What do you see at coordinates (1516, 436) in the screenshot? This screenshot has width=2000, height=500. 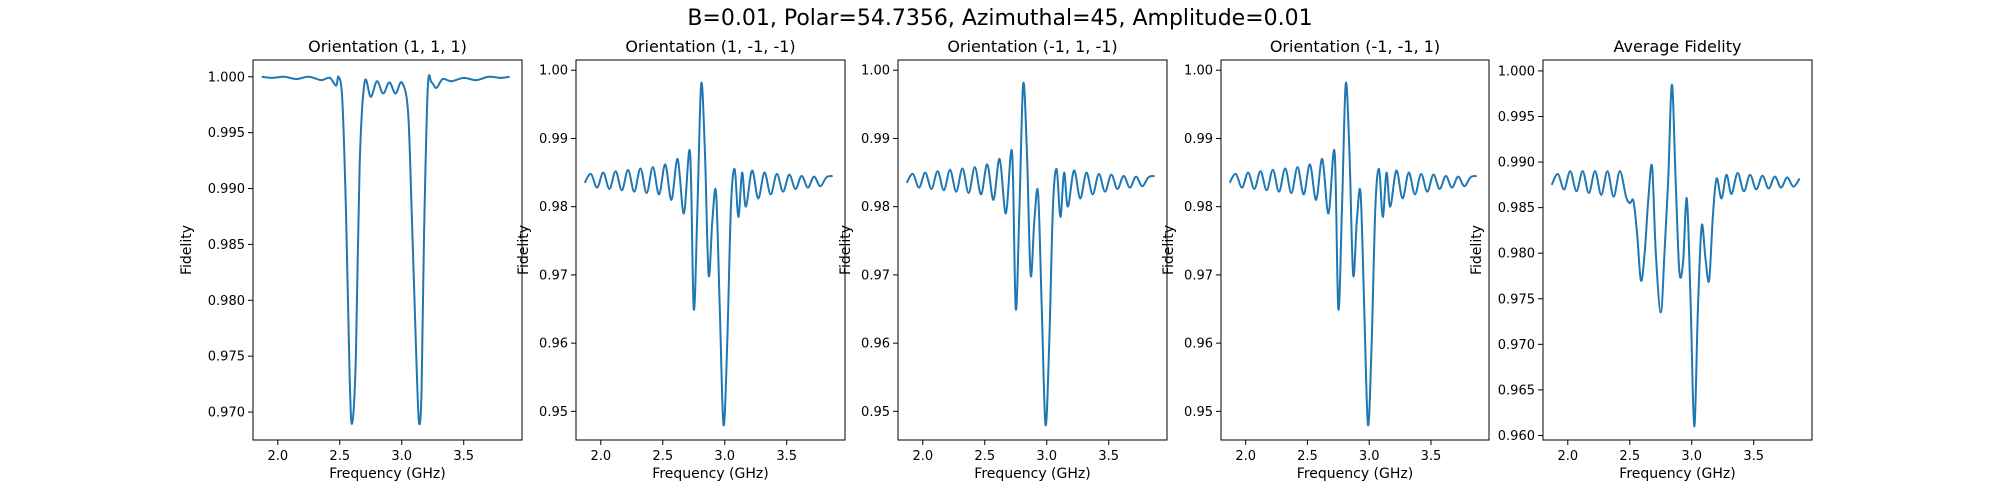 I see `y-tick-label: 0.960` at bounding box center [1516, 436].